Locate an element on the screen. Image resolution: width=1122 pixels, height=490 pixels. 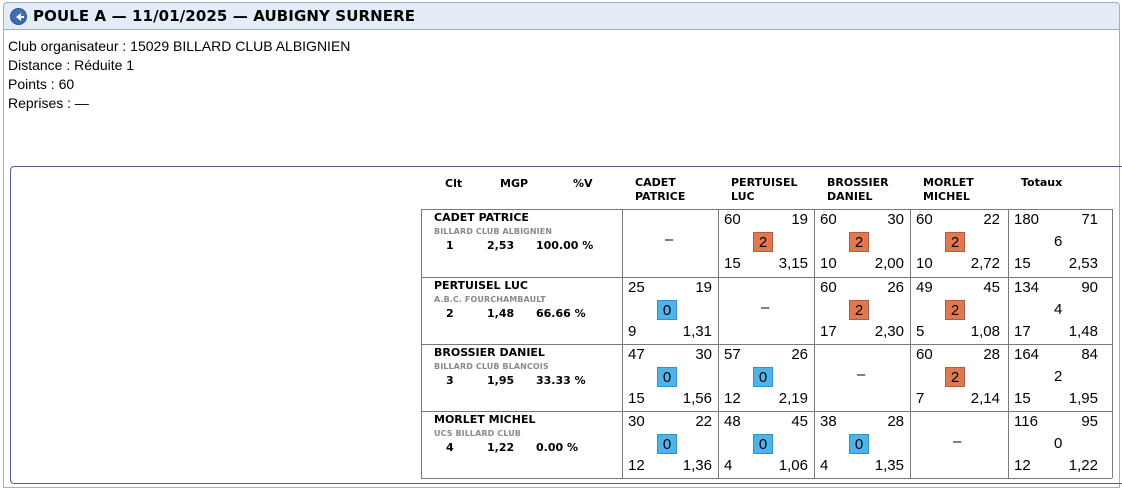
player-rank: 4 is located at coordinates (450, 447).